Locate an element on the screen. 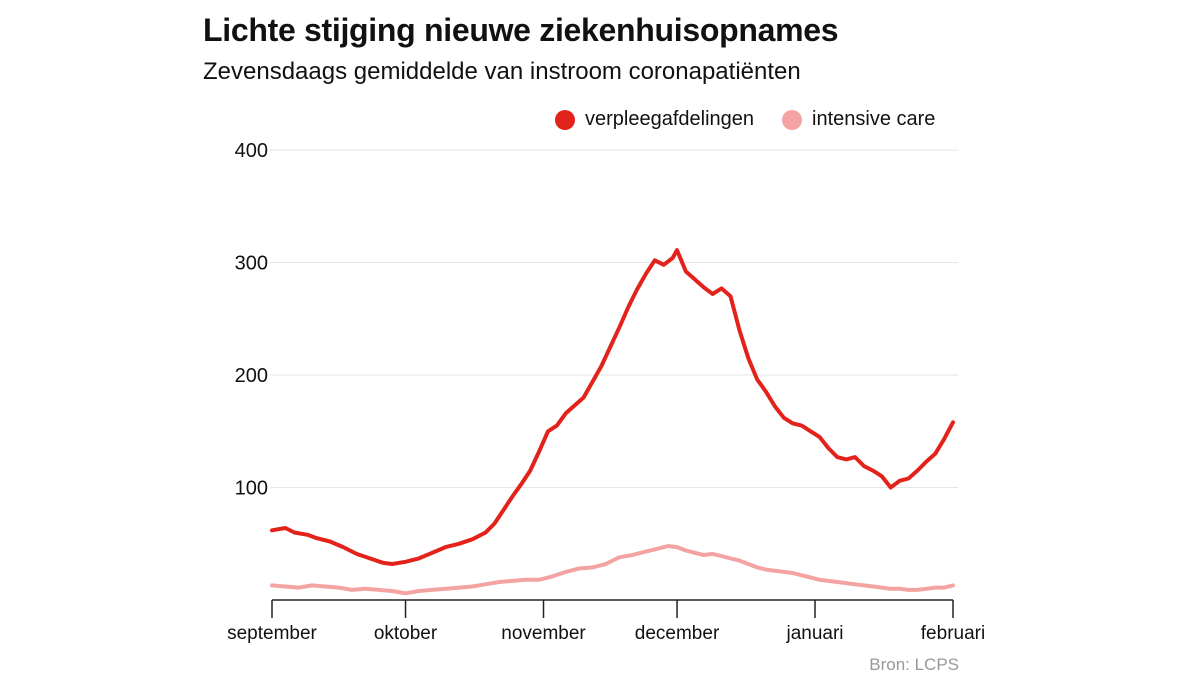 The width and height of the screenshot is (1200, 675). y-tick-label-400: 400 is located at coordinates (251, 151).